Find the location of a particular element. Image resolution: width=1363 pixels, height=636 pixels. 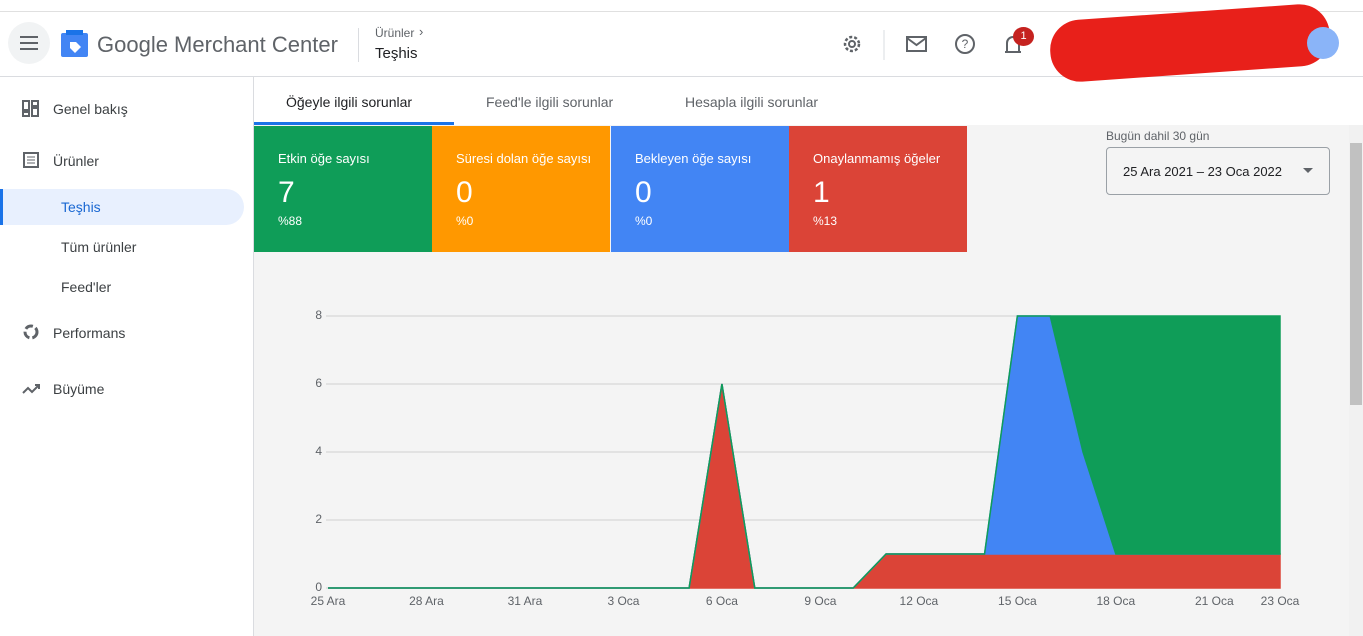

card-value: 7 is located at coordinates (286, 192).